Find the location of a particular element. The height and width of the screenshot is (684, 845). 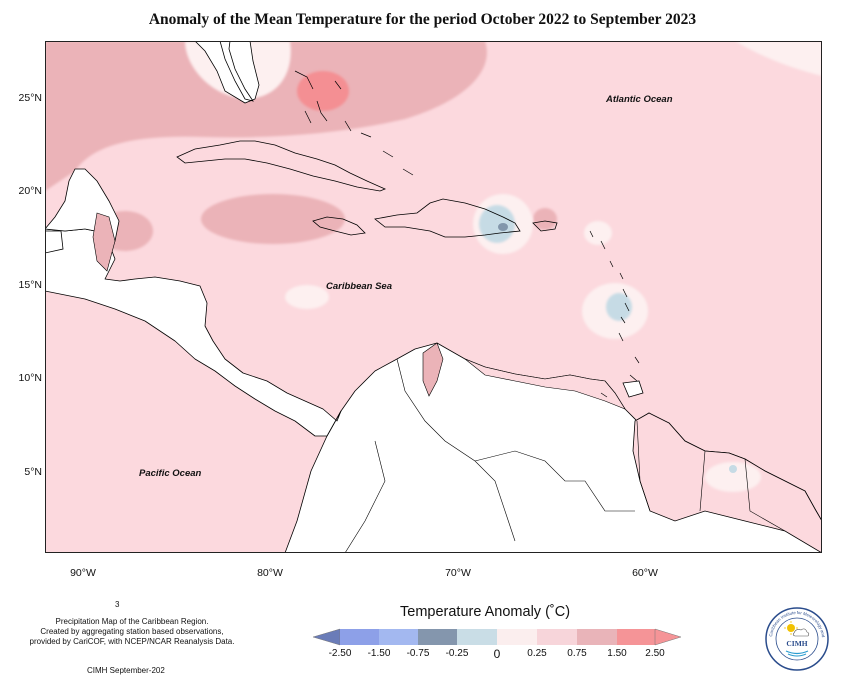

y-tick-5n: 5°N is located at coordinates (33, 472).